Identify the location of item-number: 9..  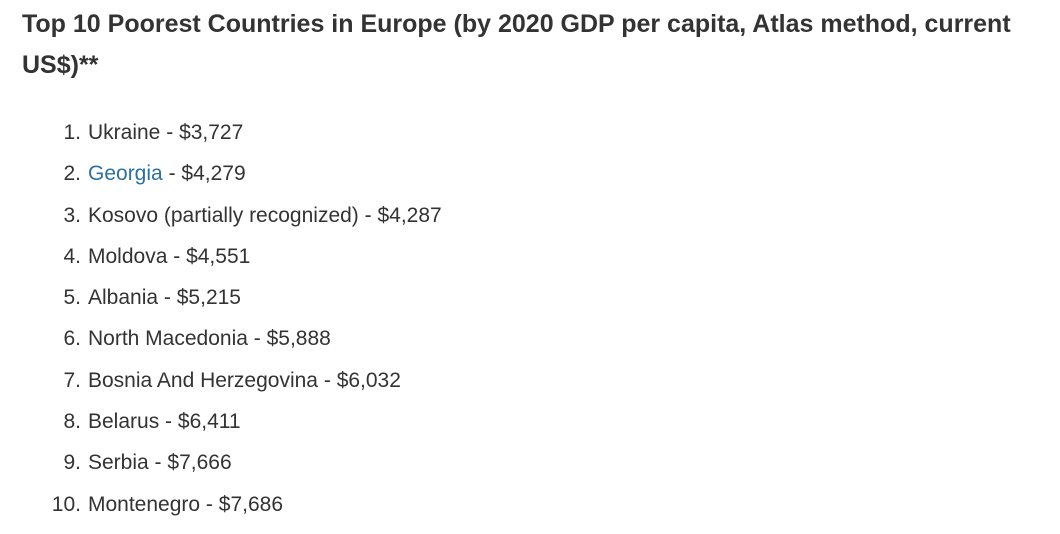
(72, 463).